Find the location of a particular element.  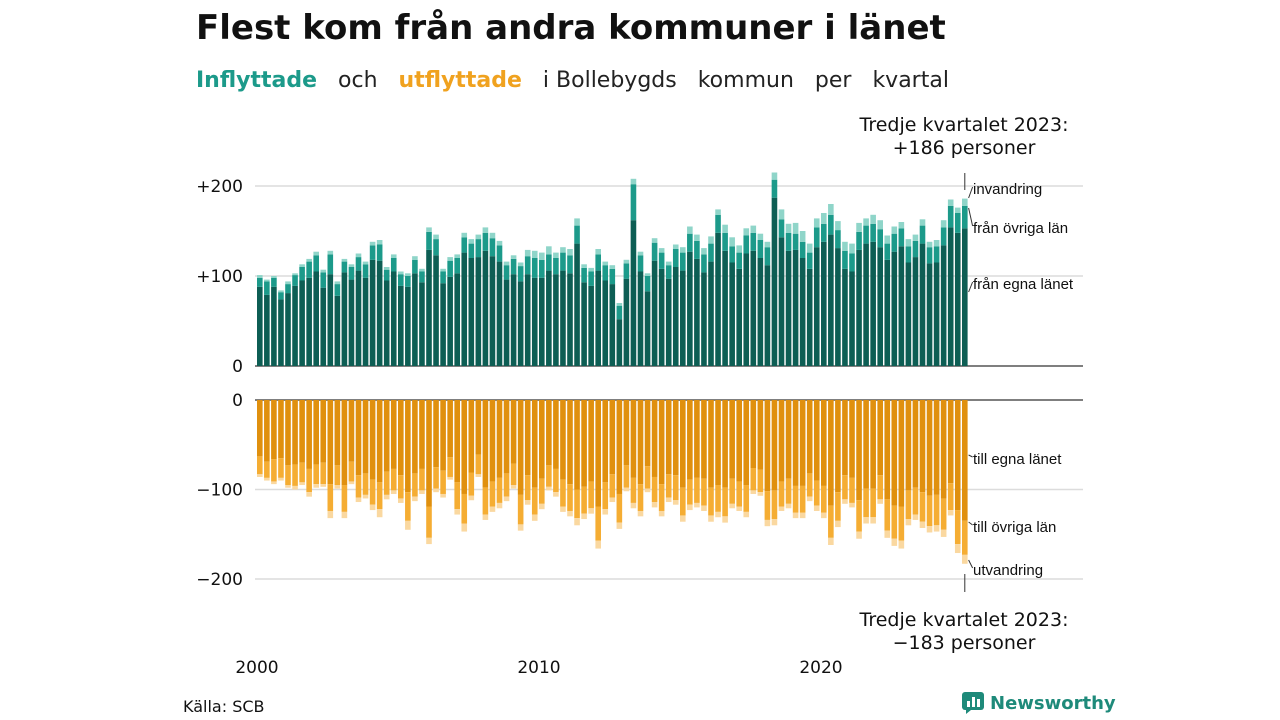

annotation-top-heading: Tredje kvartalet 2023: is located at coordinates (964, 125).